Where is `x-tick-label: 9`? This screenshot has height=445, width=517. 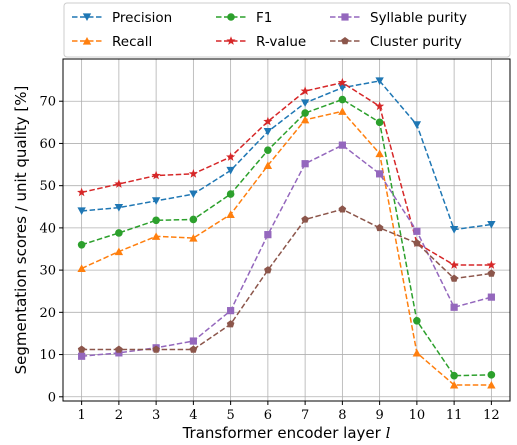
x-tick-label: 9 is located at coordinates (379, 415).